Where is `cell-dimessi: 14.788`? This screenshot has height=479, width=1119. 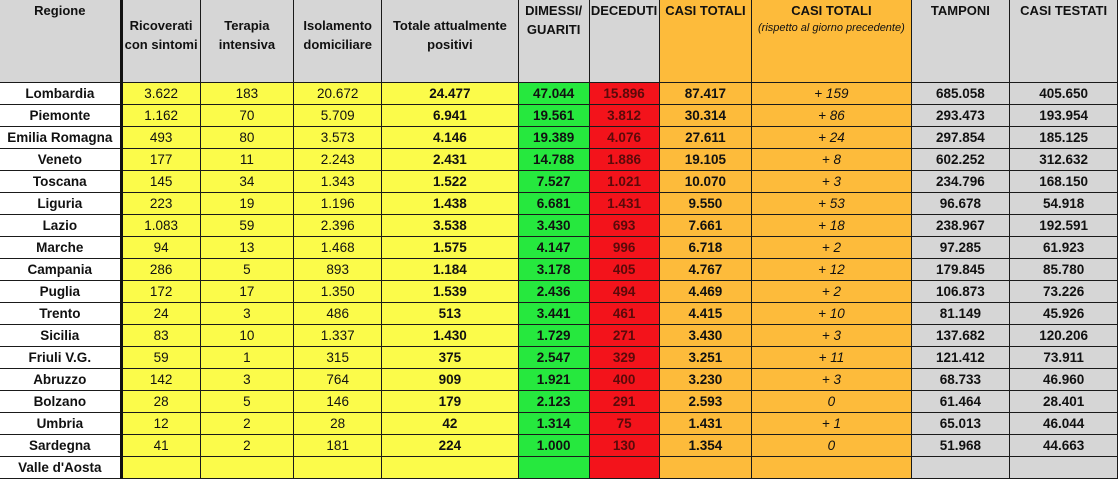 cell-dimessi: 14.788 is located at coordinates (553, 159).